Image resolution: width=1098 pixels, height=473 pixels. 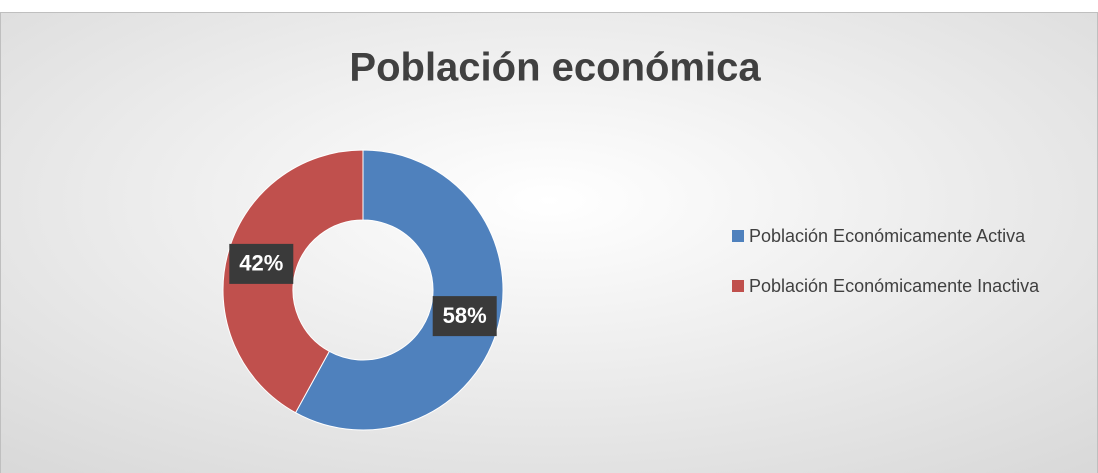 I want to click on donut-slice, so click(x=399, y=290).